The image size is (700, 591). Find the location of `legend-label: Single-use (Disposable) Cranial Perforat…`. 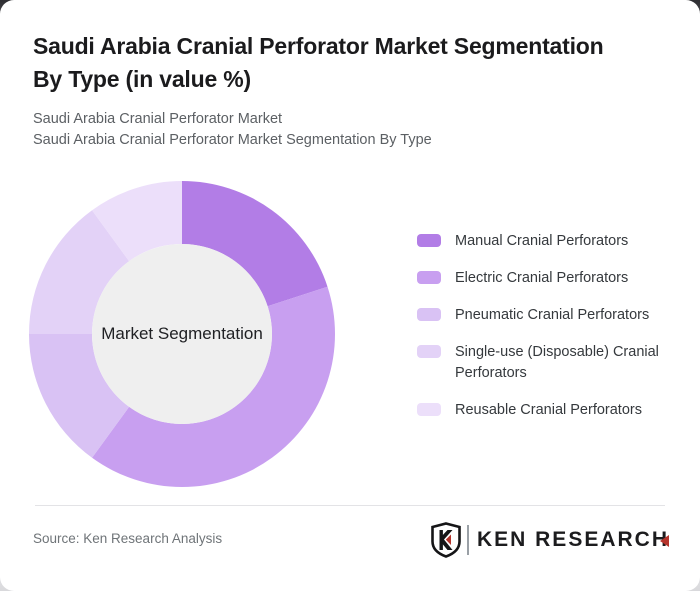

legend-label: Single-use (Disposable) Cranial Perforat… is located at coordinates (557, 363).